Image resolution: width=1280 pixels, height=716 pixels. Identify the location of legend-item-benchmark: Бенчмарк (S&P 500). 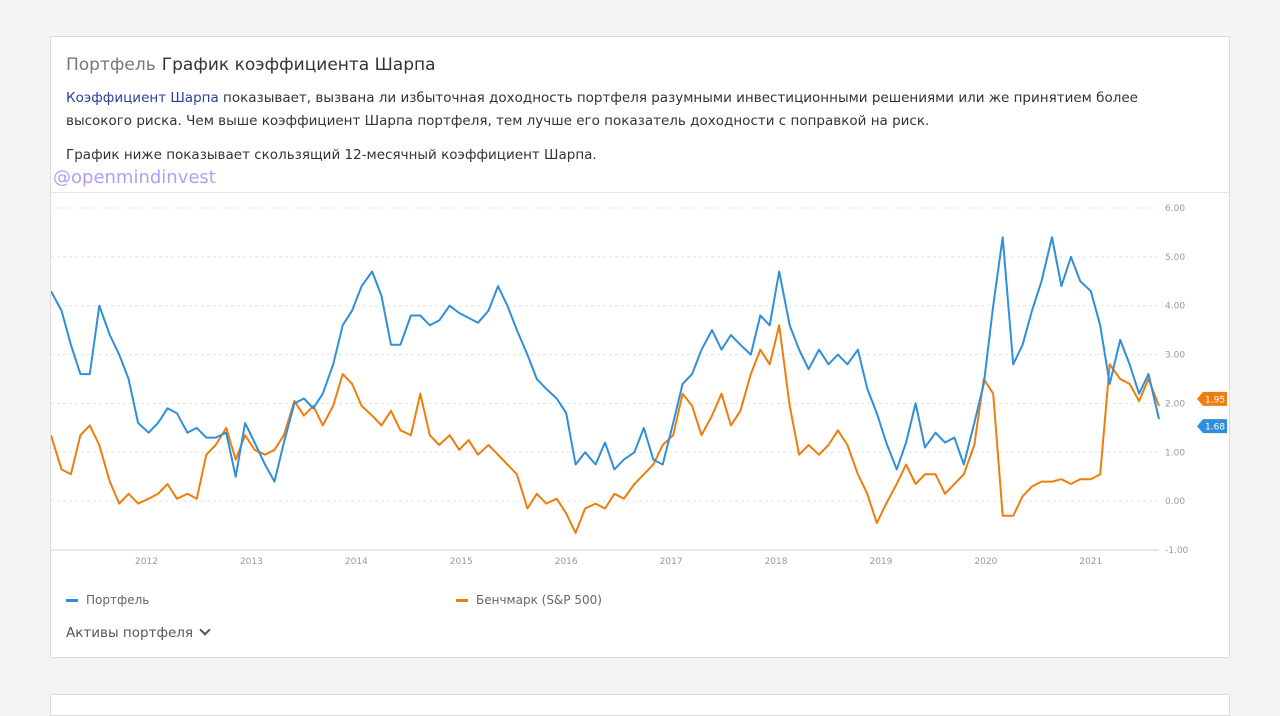
(529, 600).